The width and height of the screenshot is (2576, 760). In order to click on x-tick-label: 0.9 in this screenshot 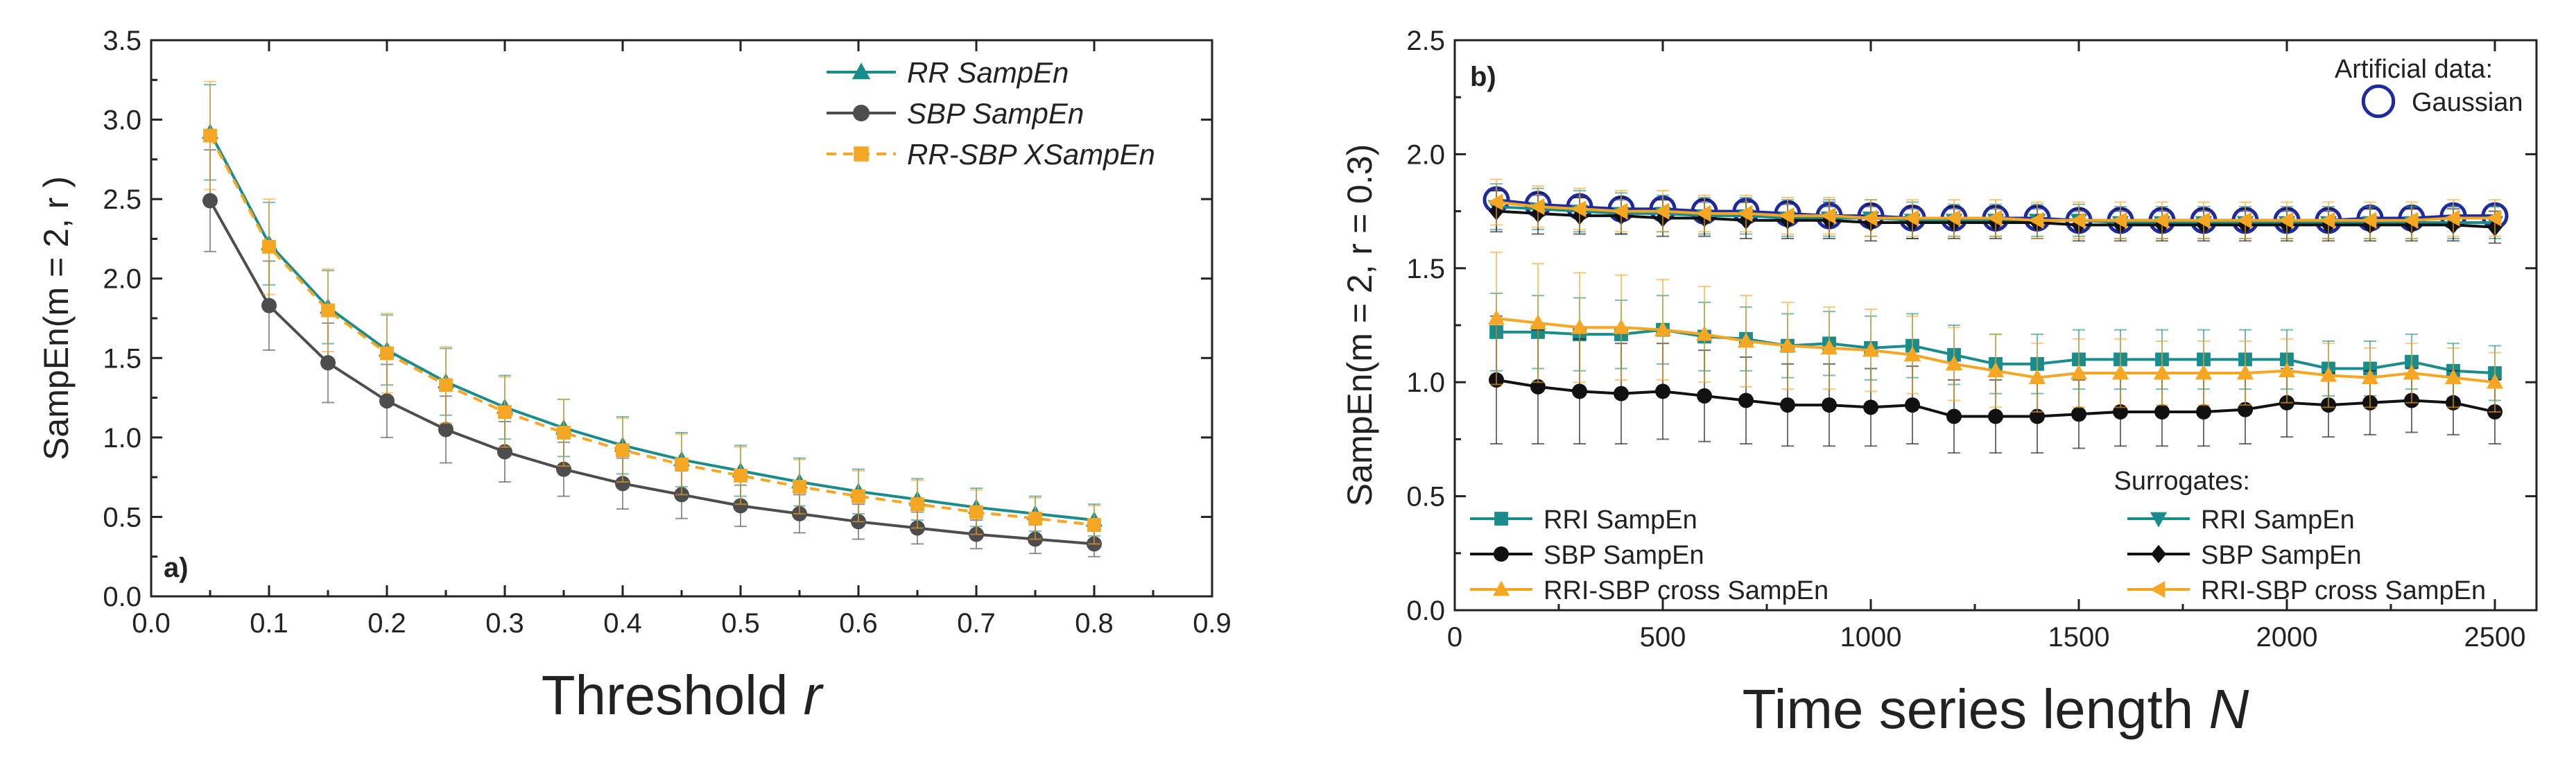, I will do `click(1212, 624)`.